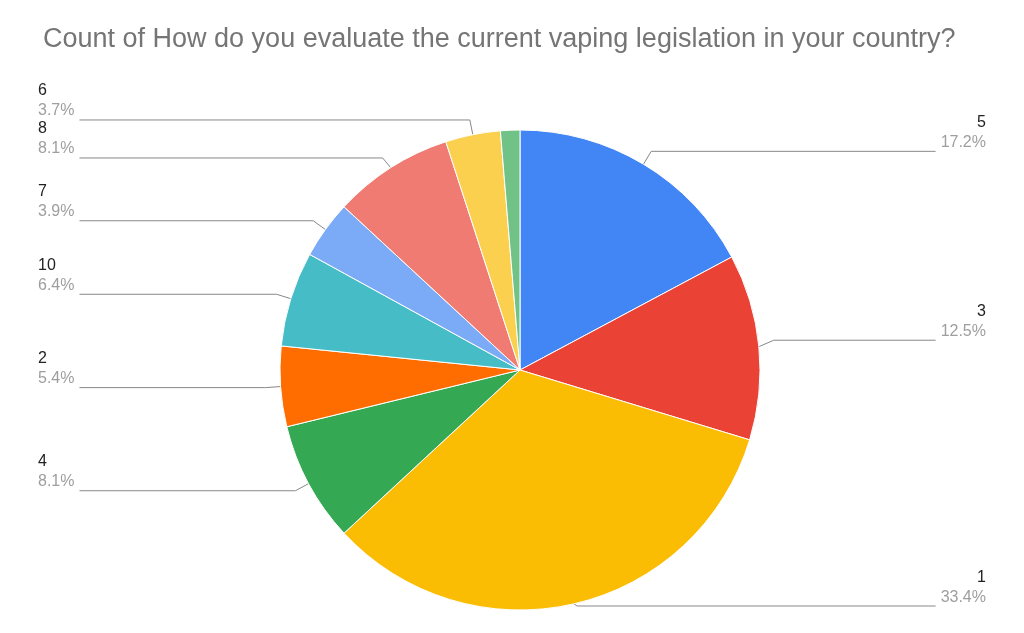 Image resolution: width=1024 pixels, height=633 pixels. Describe the element at coordinates (42, 358) in the screenshot. I see `slice-label: 2` at that location.